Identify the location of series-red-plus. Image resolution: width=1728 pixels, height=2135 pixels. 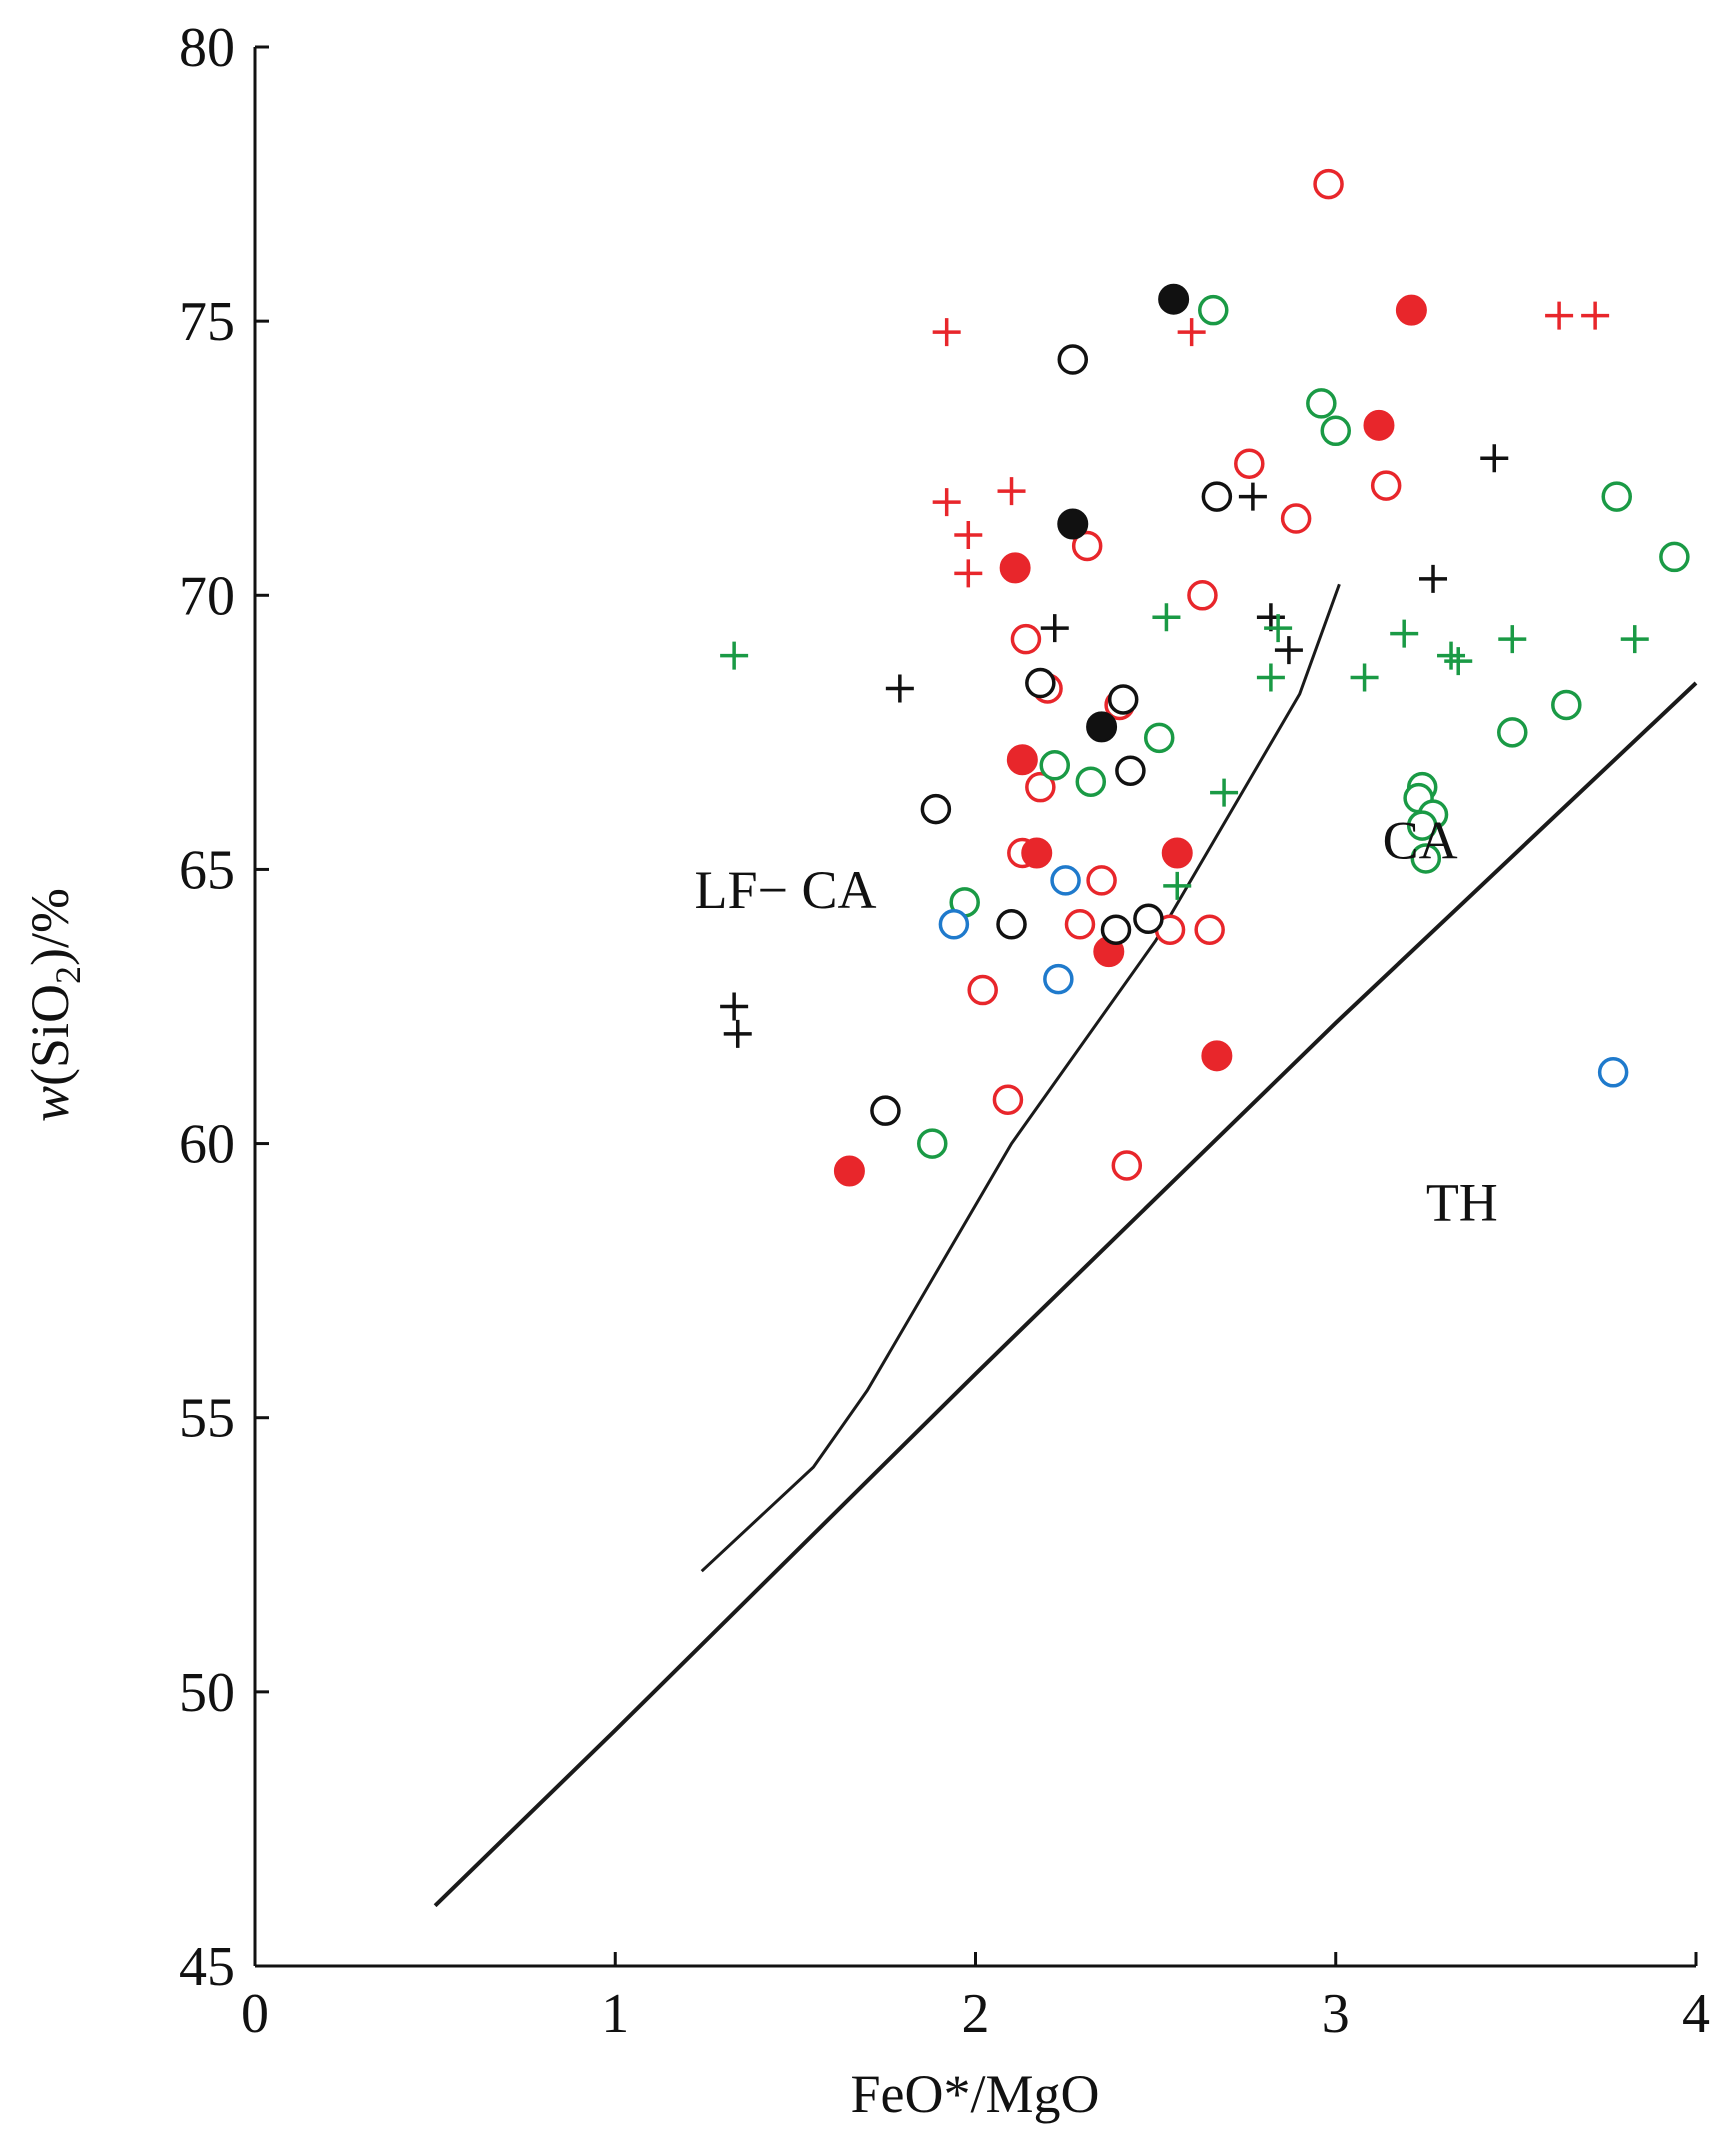
(1271, 444).